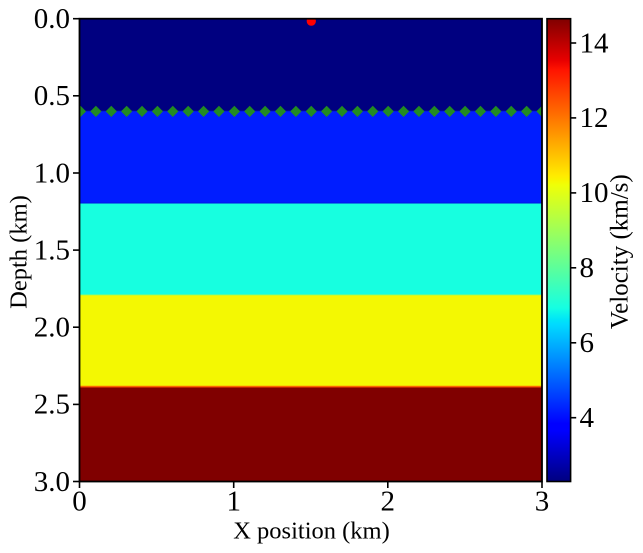 The image size is (643, 553). I want to click on svg-text: 6, so click(587, 343).